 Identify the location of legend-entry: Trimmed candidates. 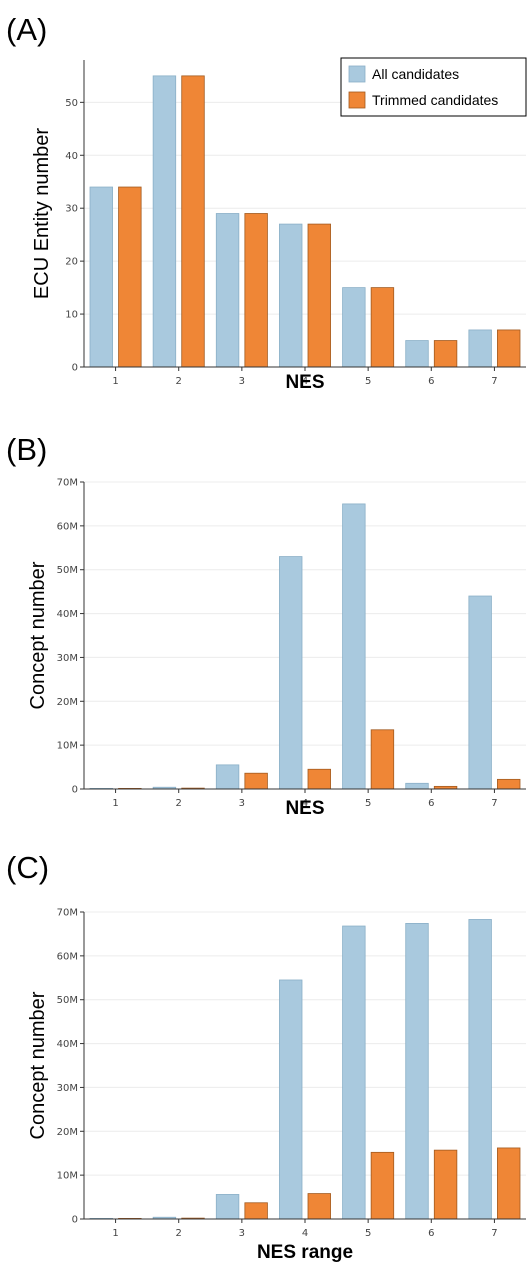
(435, 100).